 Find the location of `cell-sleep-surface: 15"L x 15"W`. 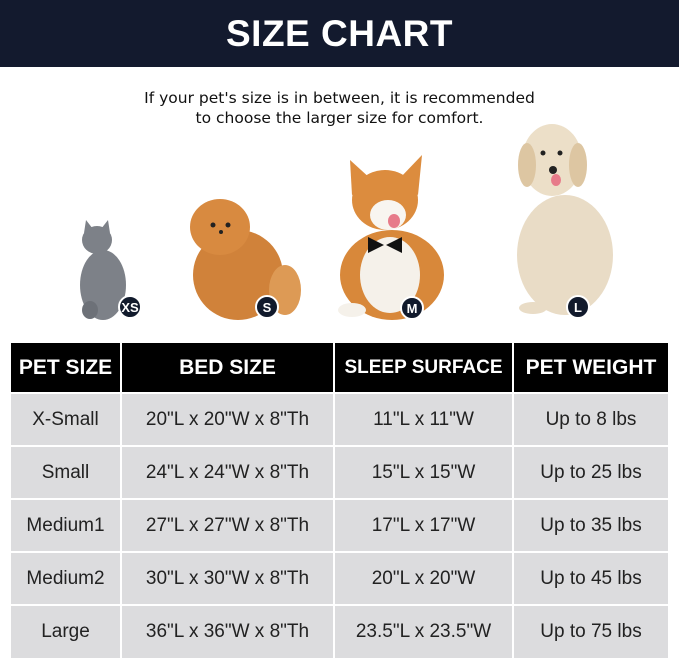

cell-sleep-surface: 15"L x 15"W is located at coordinates (424, 472).